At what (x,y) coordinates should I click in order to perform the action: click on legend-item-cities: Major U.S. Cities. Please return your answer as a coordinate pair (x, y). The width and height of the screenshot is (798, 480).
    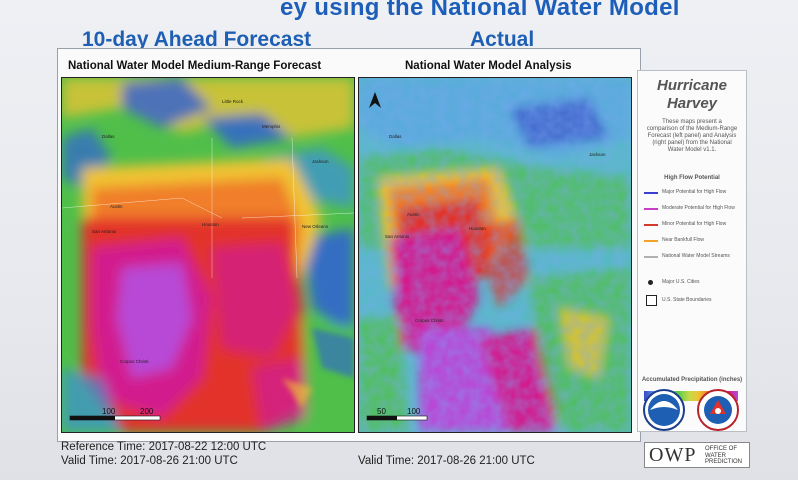
    Looking at the image, I should click on (694, 285).